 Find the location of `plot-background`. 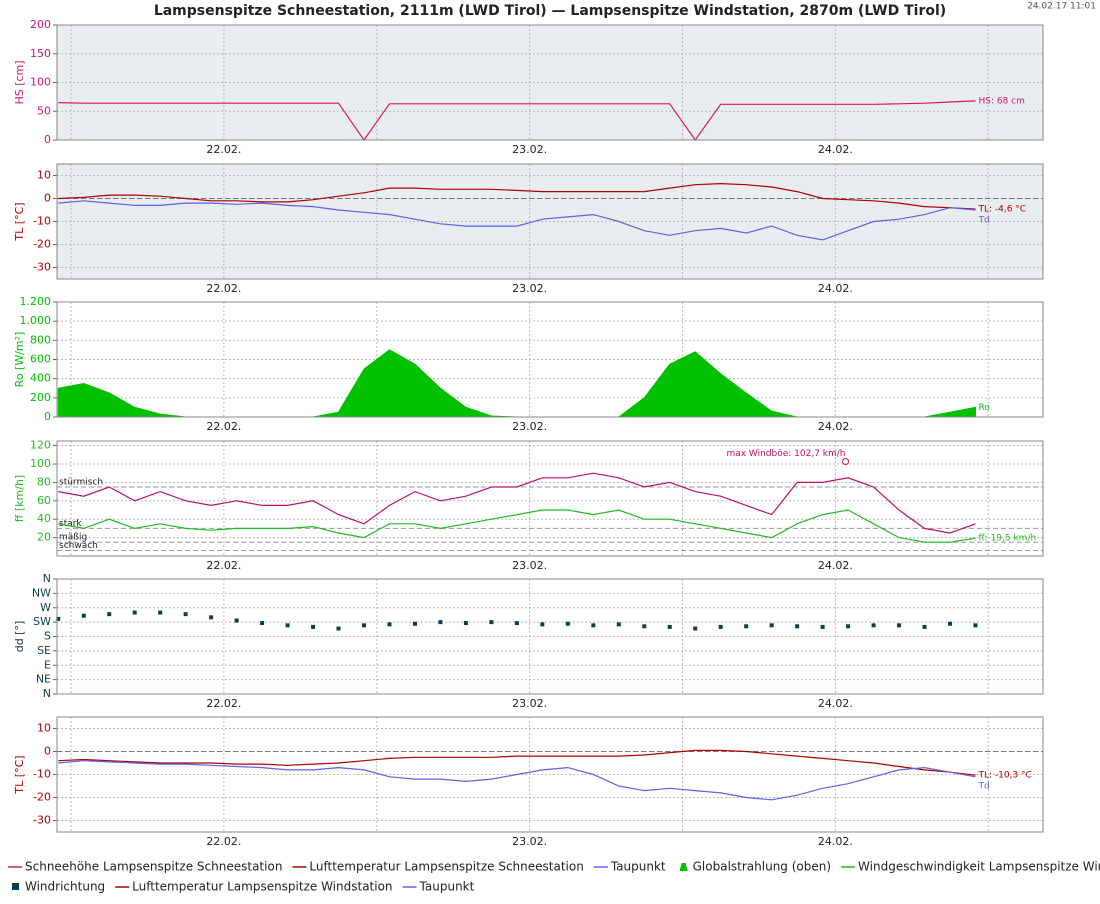

plot-background is located at coordinates (550, 498).